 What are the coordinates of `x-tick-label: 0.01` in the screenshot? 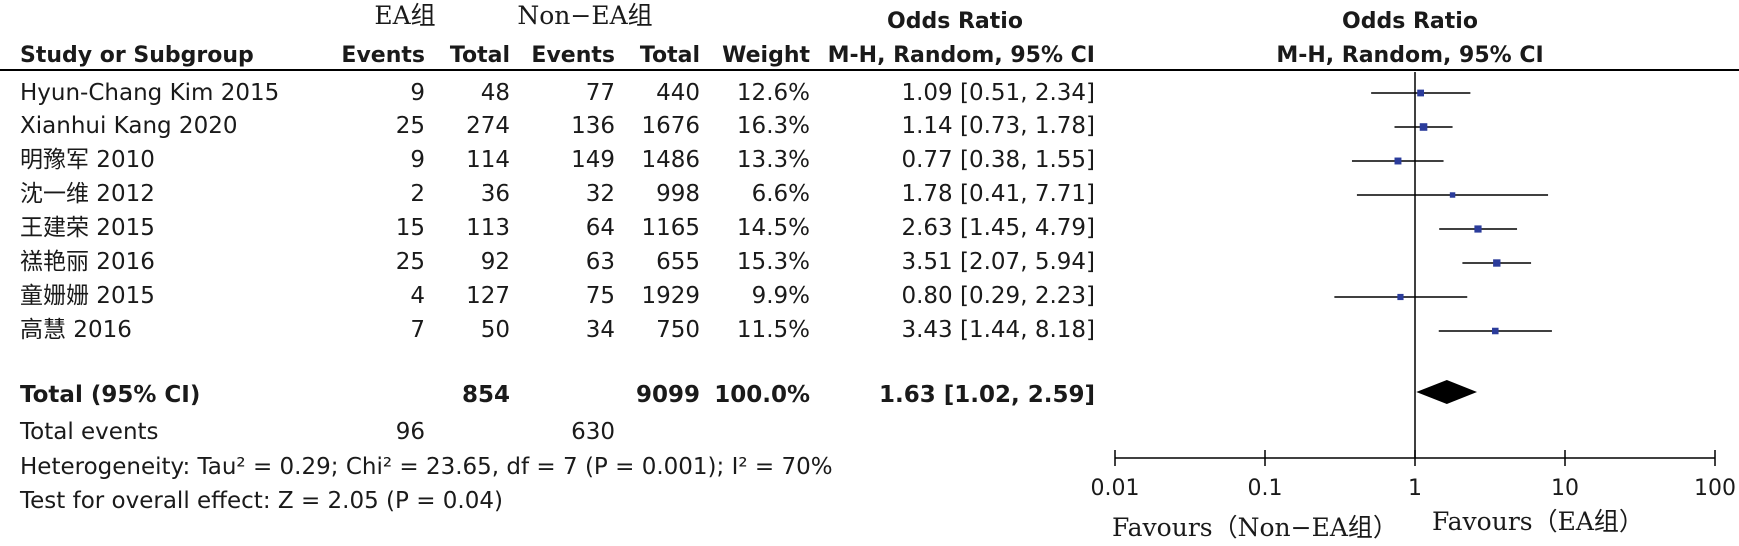 It's located at (1115, 488).